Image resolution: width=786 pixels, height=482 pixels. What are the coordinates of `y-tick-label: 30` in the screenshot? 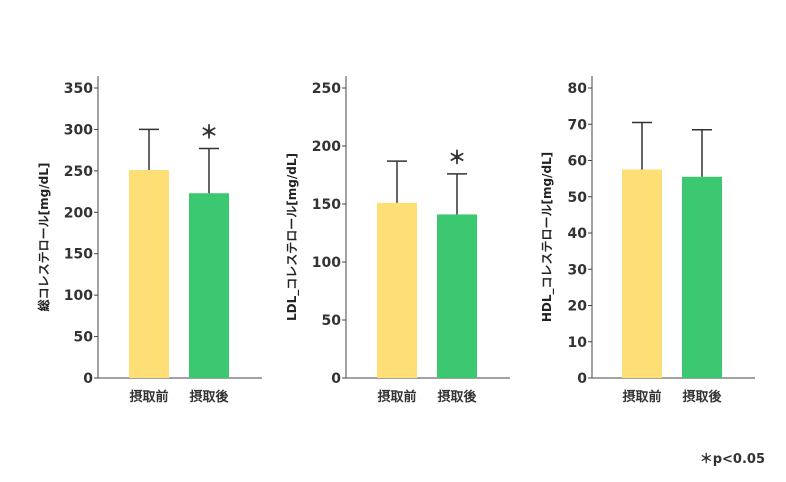 It's located at (578, 270).